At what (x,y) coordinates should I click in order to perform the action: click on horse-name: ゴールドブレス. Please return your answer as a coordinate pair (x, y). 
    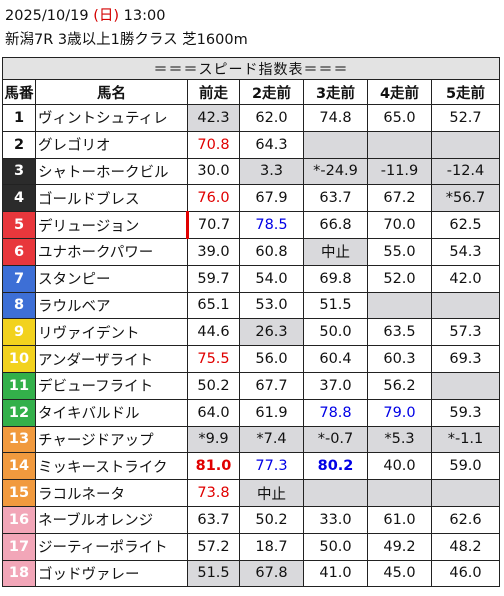
    Looking at the image, I should click on (111, 198).